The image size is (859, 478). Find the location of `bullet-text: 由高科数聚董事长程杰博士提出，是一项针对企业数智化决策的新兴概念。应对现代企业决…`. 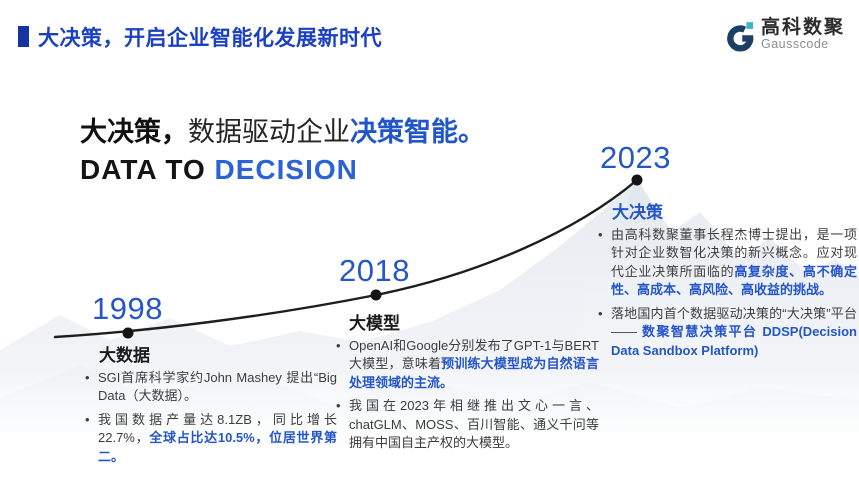

bullet-text: 由高科数聚董事长程杰博士提出，是一项针对企业数智化决策的新兴概念。应对现代企业决… is located at coordinates (734, 253).